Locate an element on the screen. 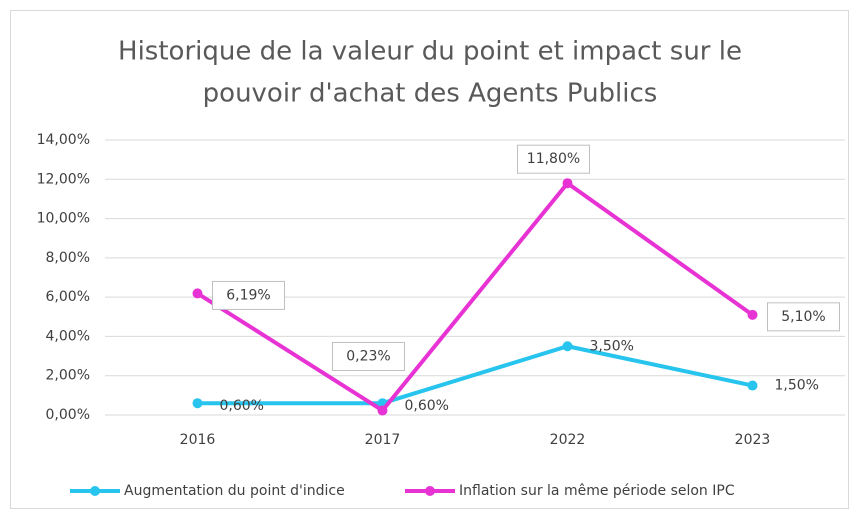 This screenshot has width=860, height=520. x-tick-label: 2016 is located at coordinates (198, 440).